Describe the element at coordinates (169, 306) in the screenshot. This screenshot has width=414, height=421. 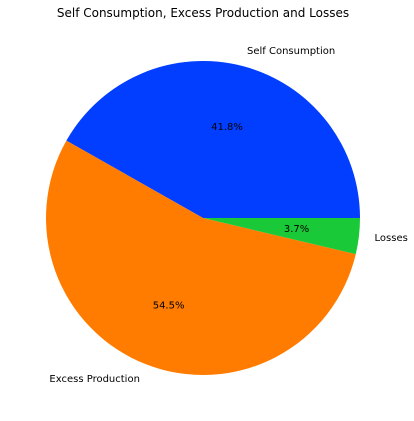
I see `slice-percent-excess-production: 54.5%` at that location.